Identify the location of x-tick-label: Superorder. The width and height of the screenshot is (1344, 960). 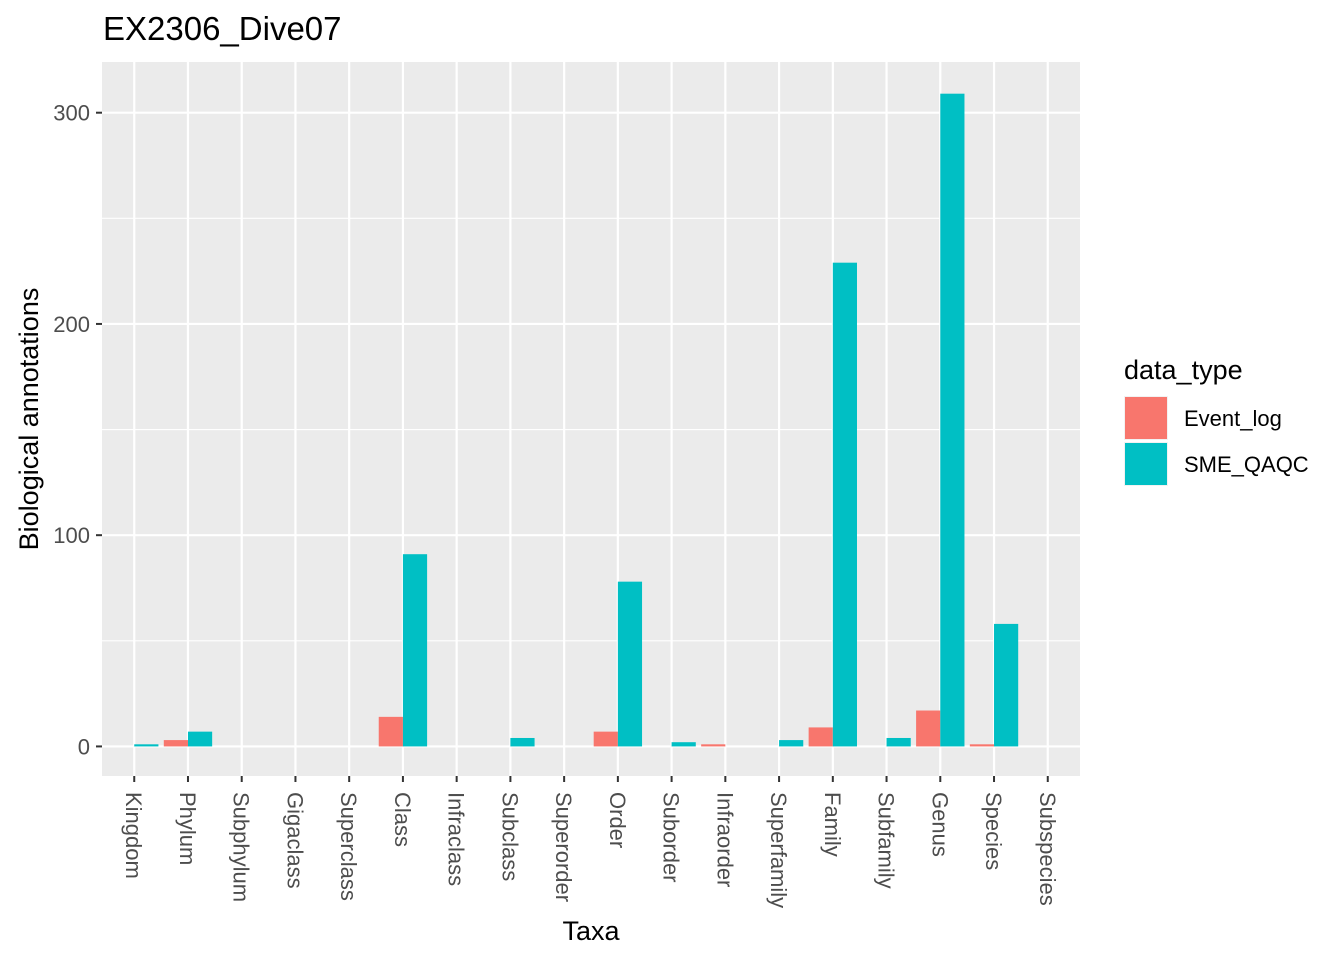
(563, 847).